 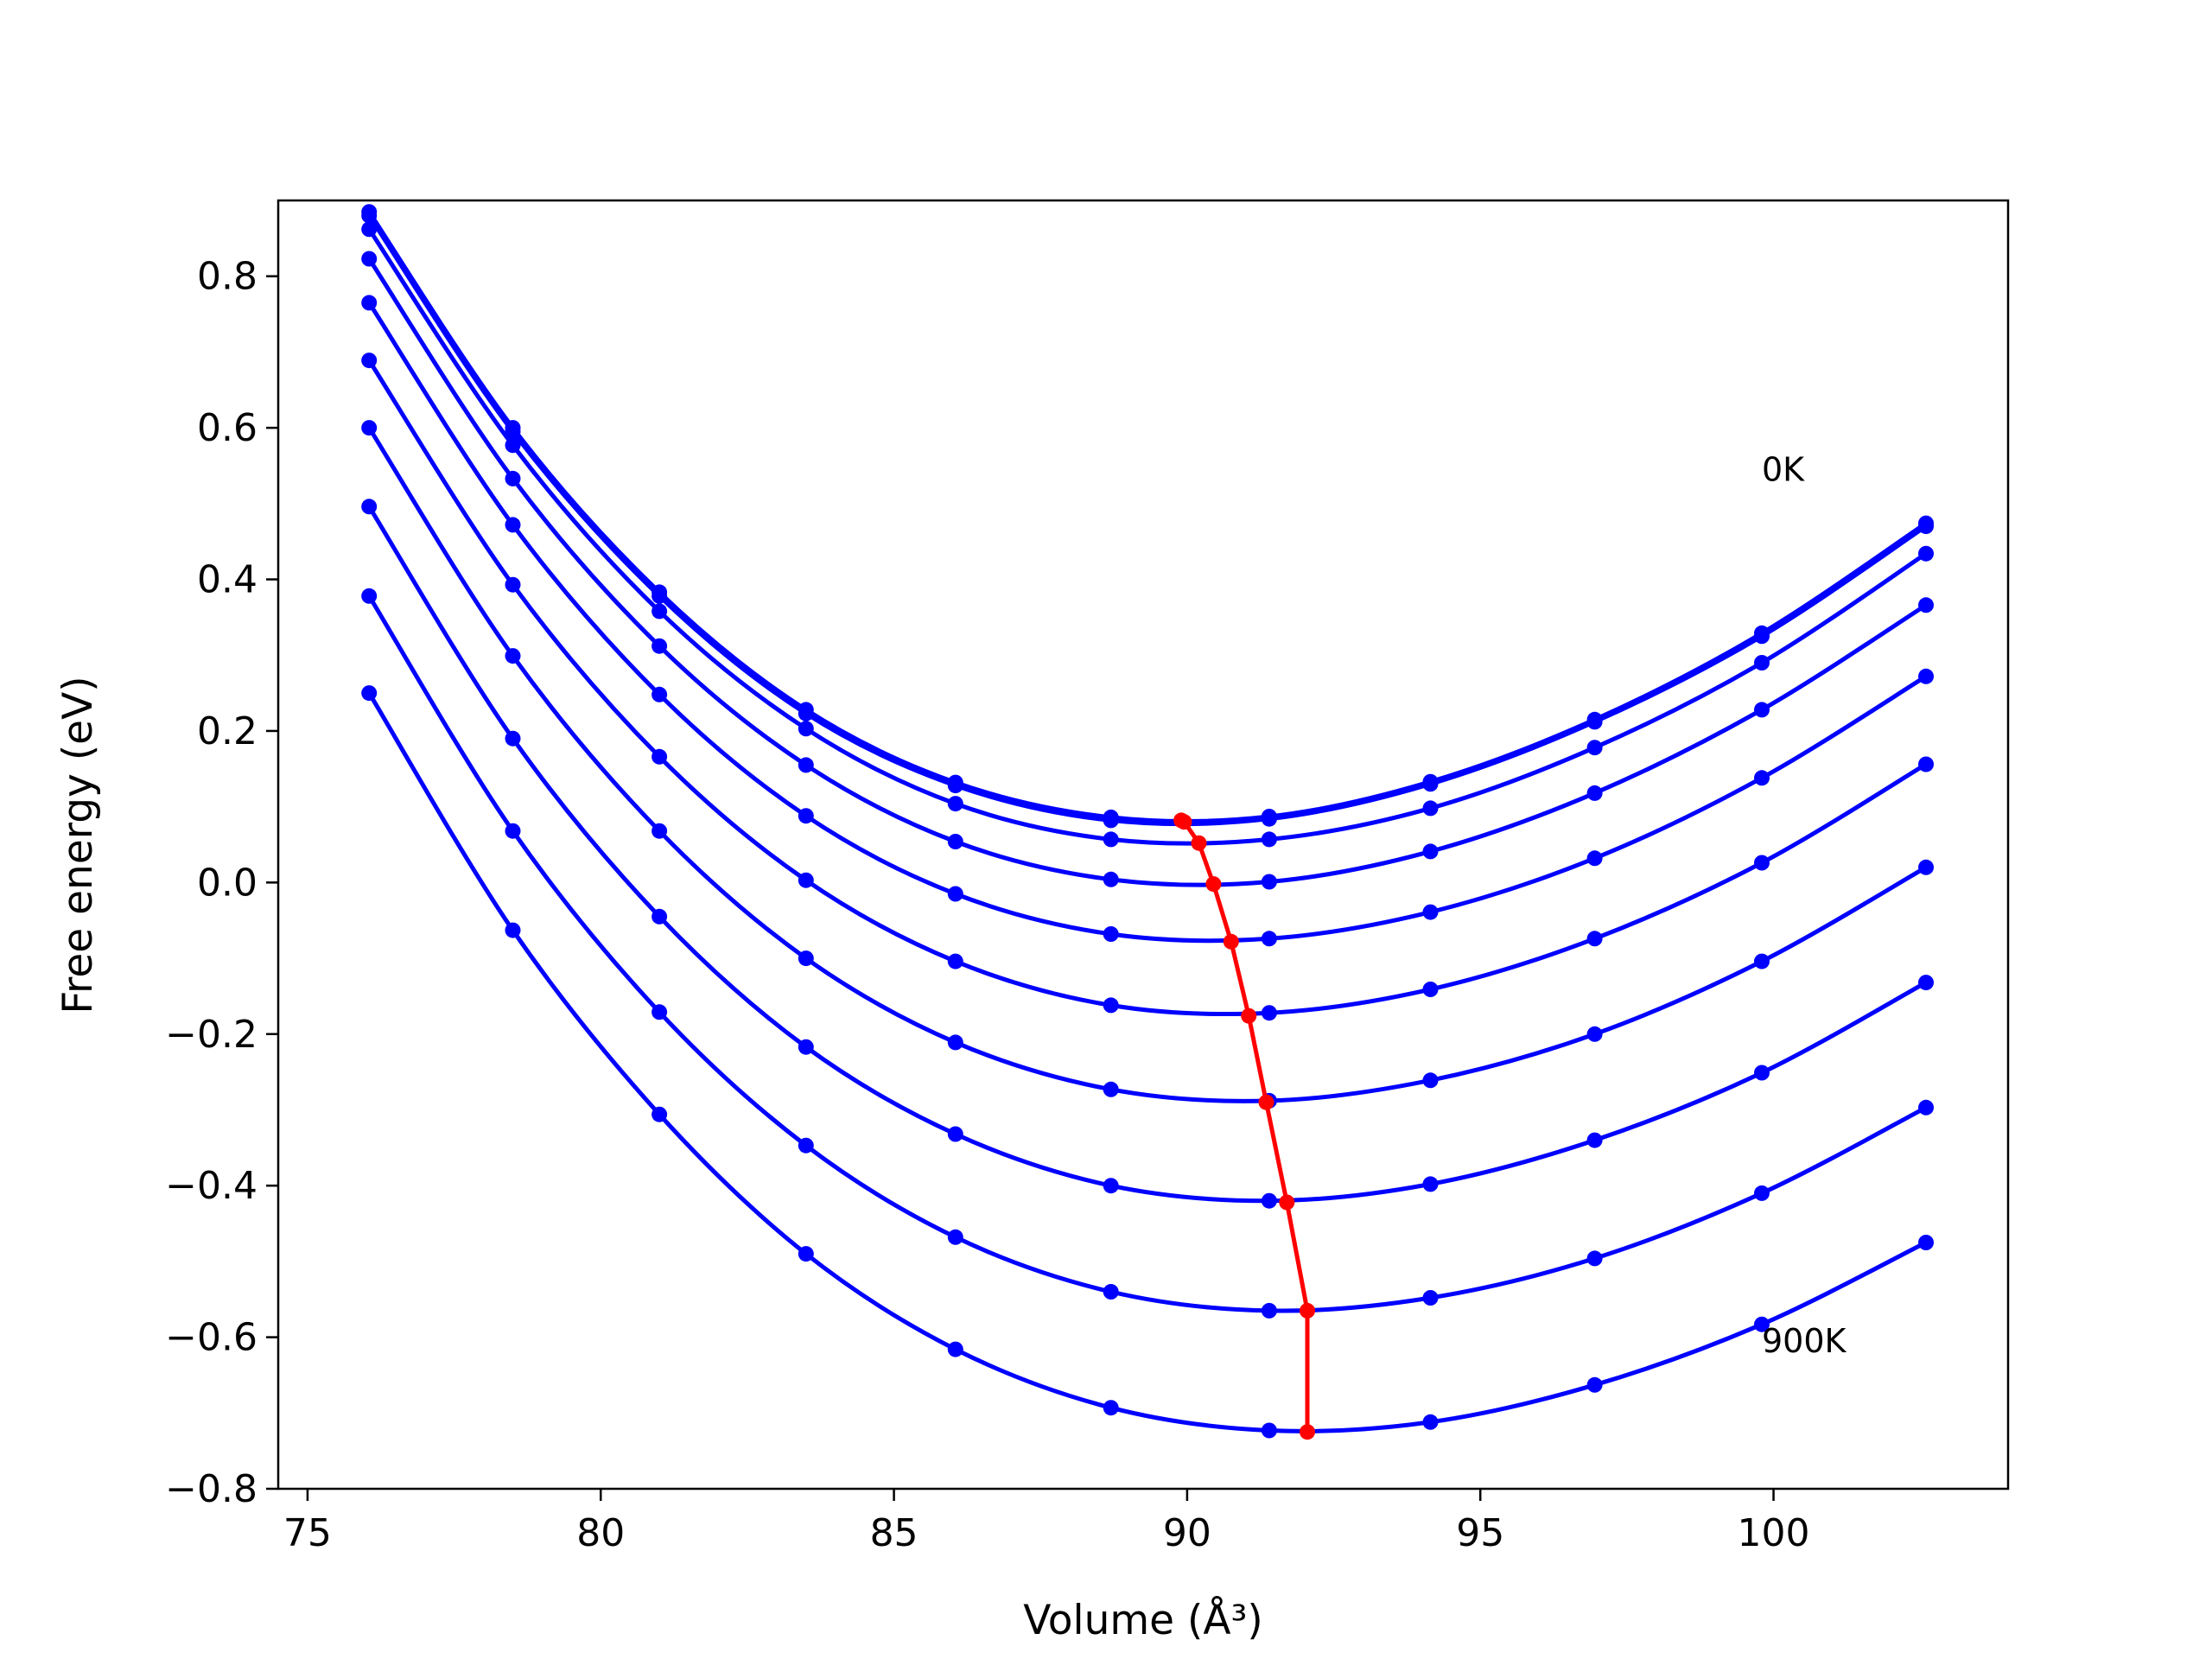 I want to click on minima-line, so click(x=1244, y=1125).